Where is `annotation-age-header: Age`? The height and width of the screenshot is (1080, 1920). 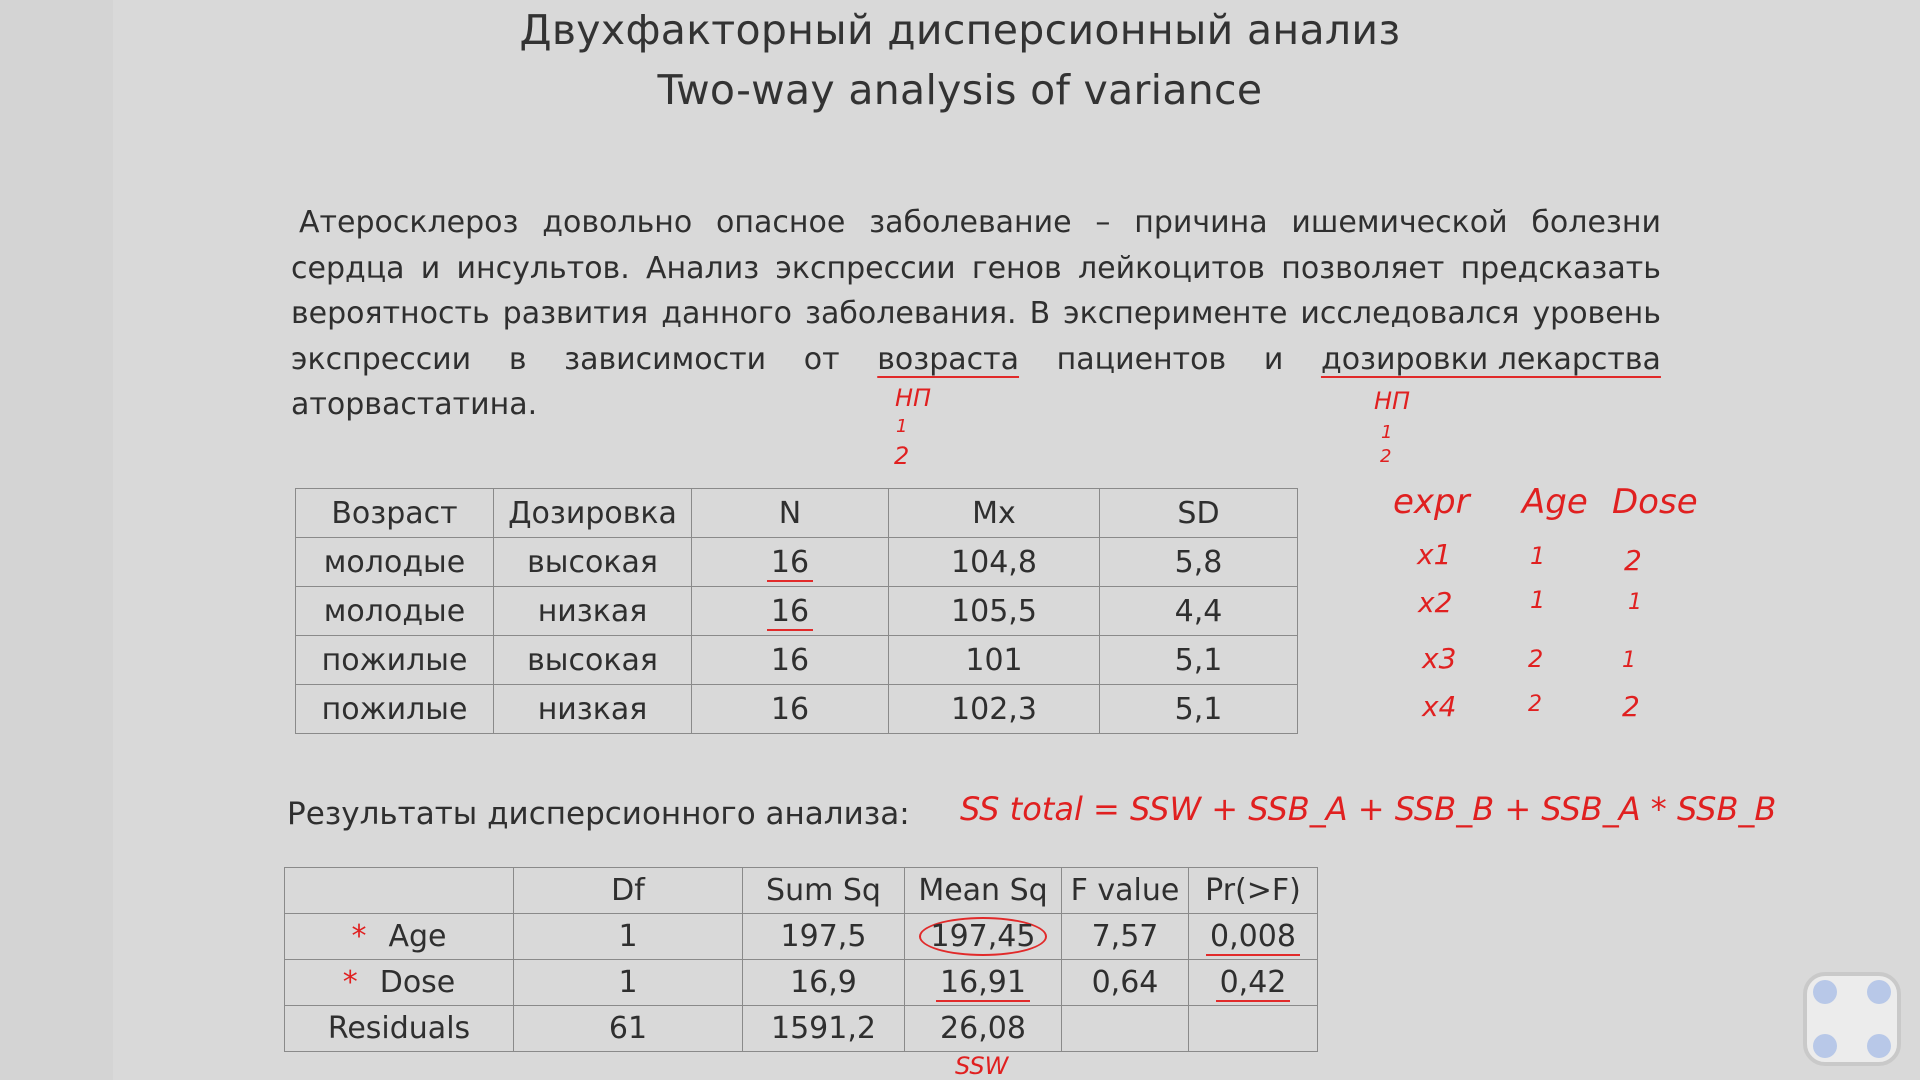
annotation-age-header: Age is located at coordinates (1555, 502).